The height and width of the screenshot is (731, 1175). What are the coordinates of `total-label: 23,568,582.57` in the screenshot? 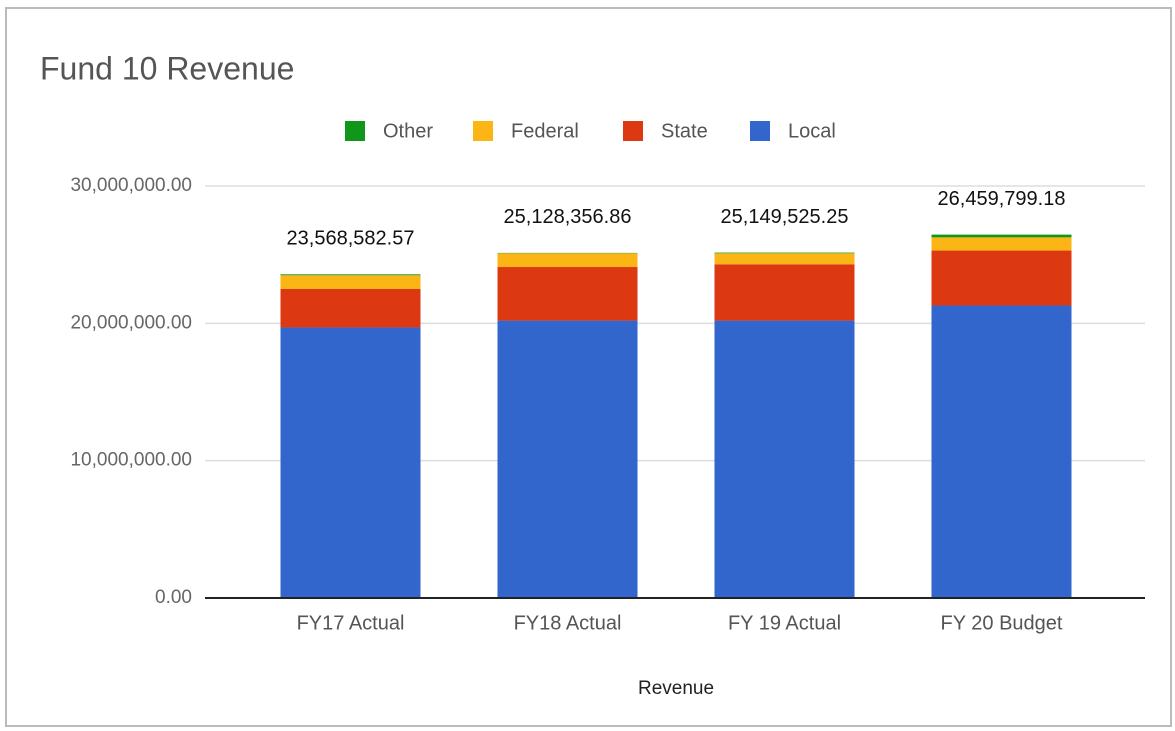 It's located at (351, 239).